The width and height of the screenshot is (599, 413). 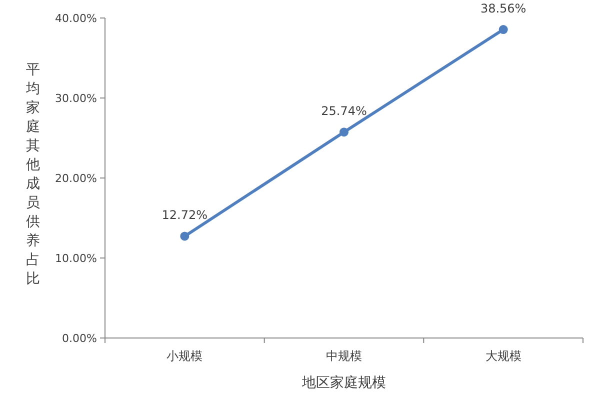 What do you see at coordinates (344, 111) in the screenshot?
I see `data-label: 25.74%` at bounding box center [344, 111].